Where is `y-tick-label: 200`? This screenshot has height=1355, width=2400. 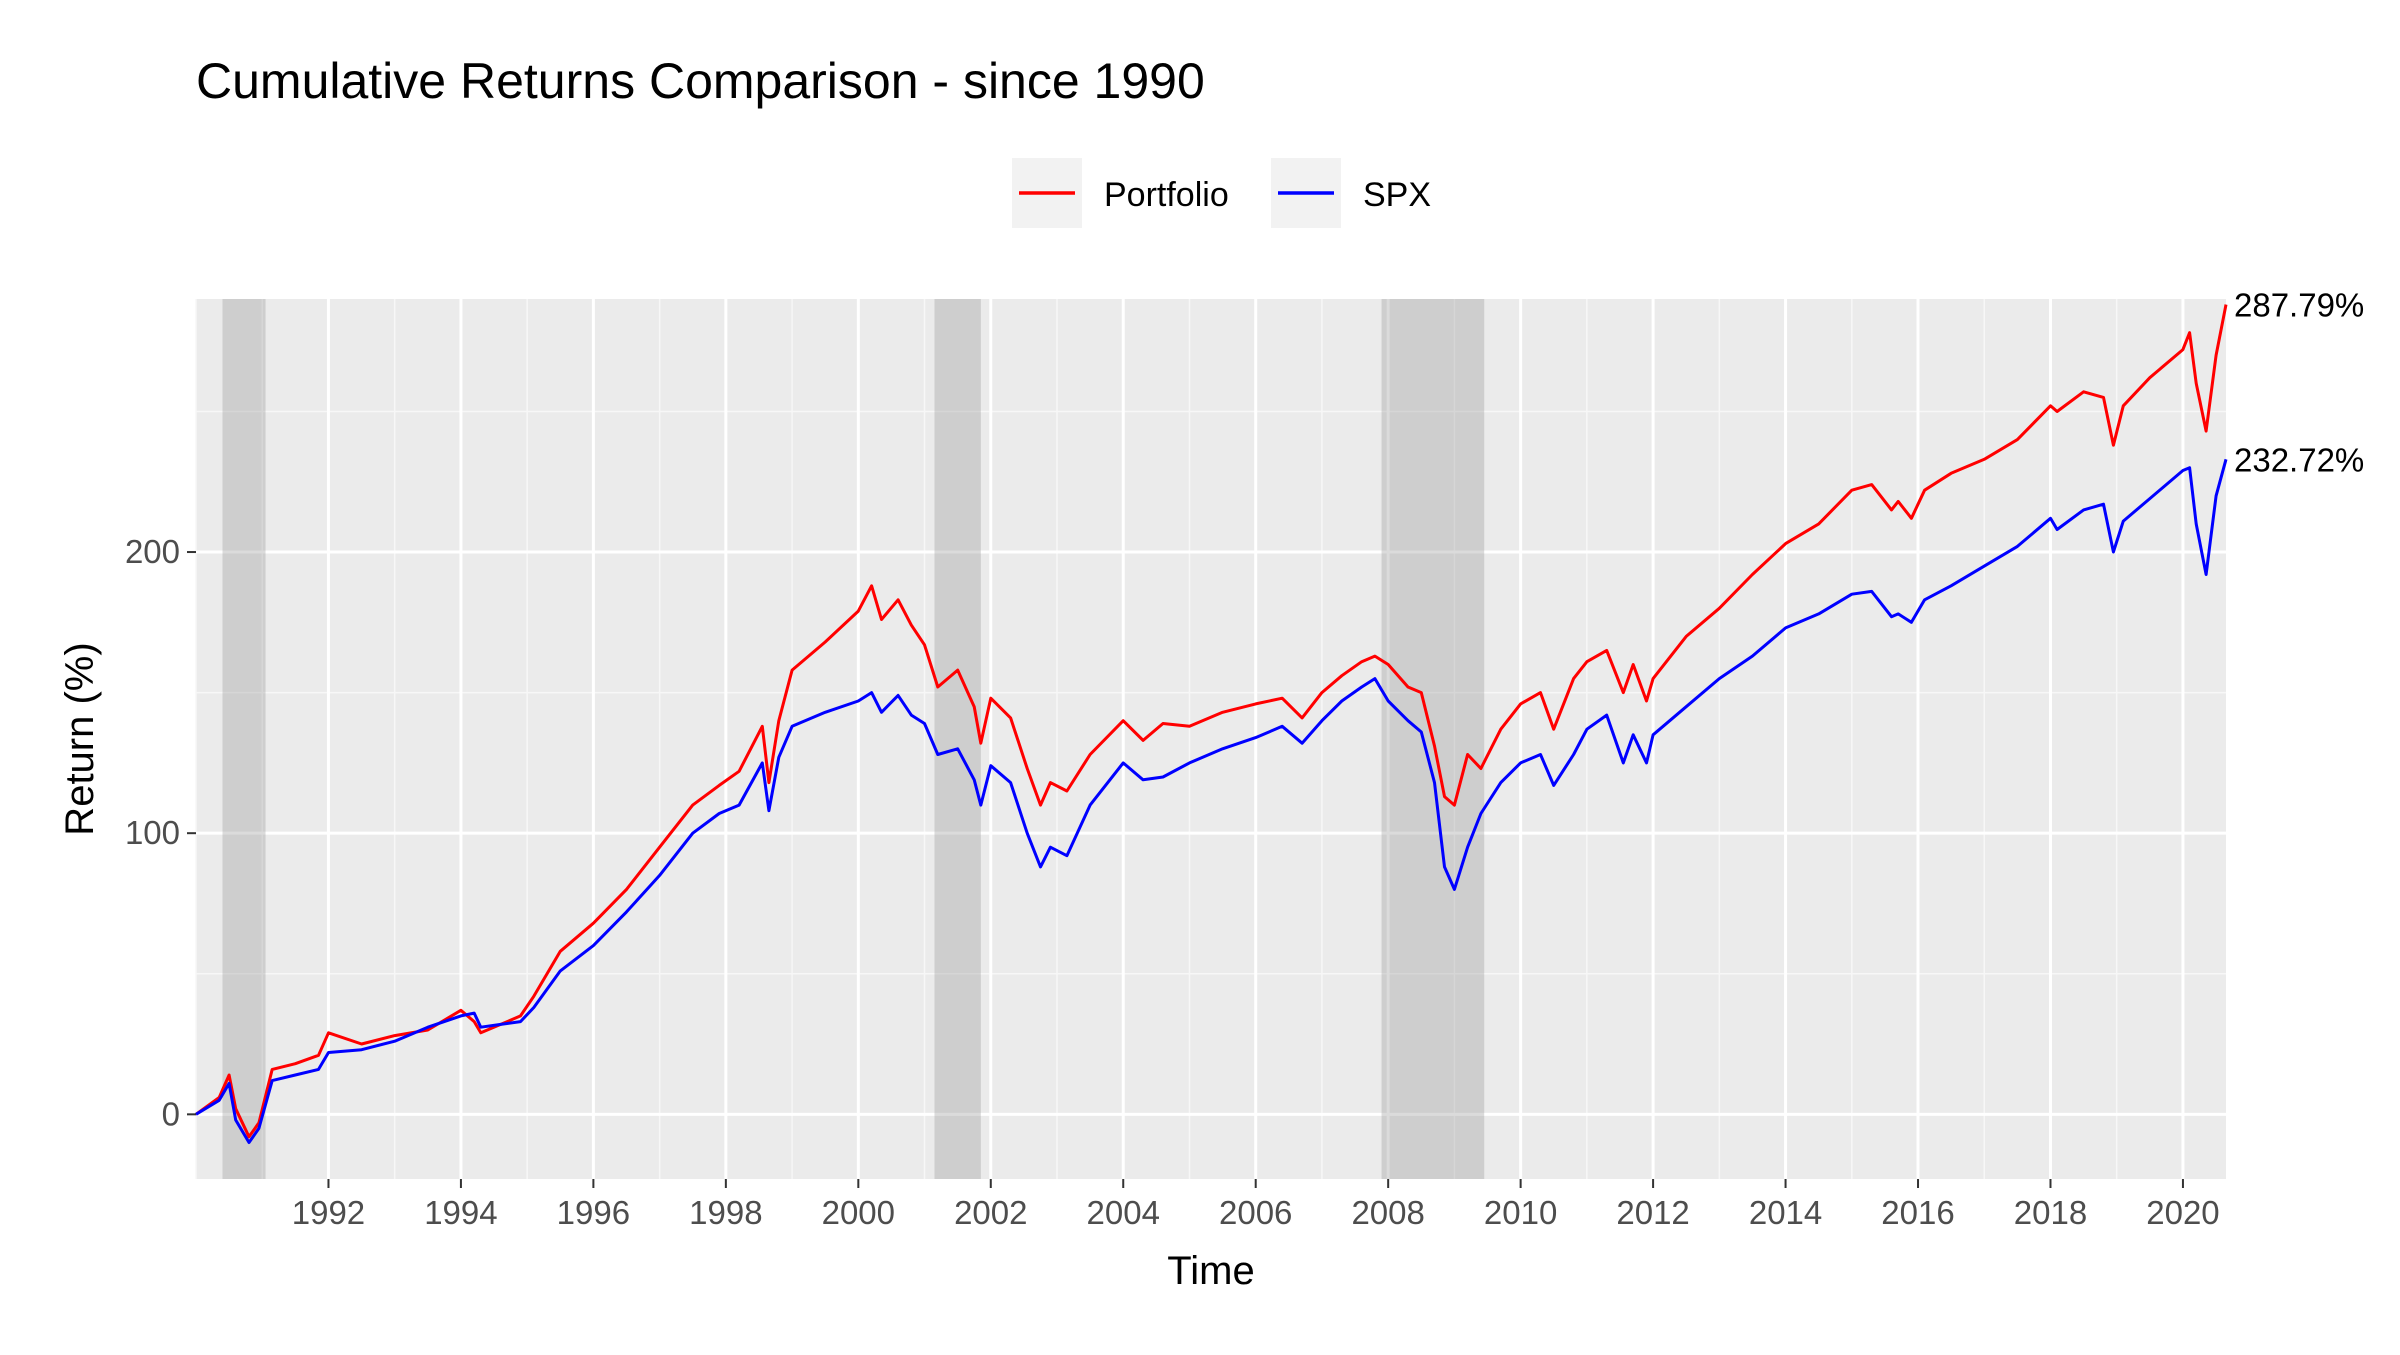
y-tick-label: 200 is located at coordinates (152, 551).